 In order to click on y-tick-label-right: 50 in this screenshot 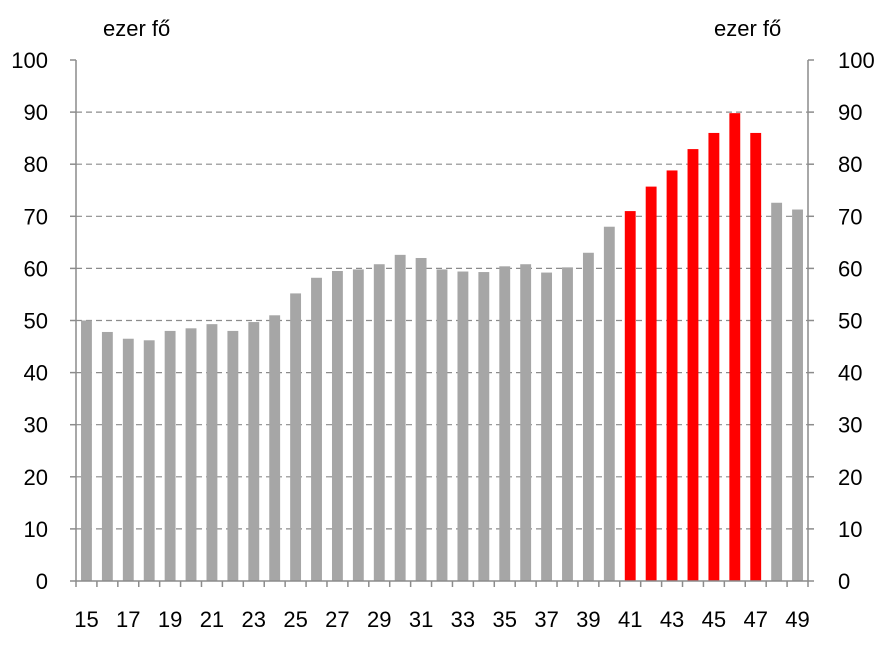, I will do `click(850, 321)`.